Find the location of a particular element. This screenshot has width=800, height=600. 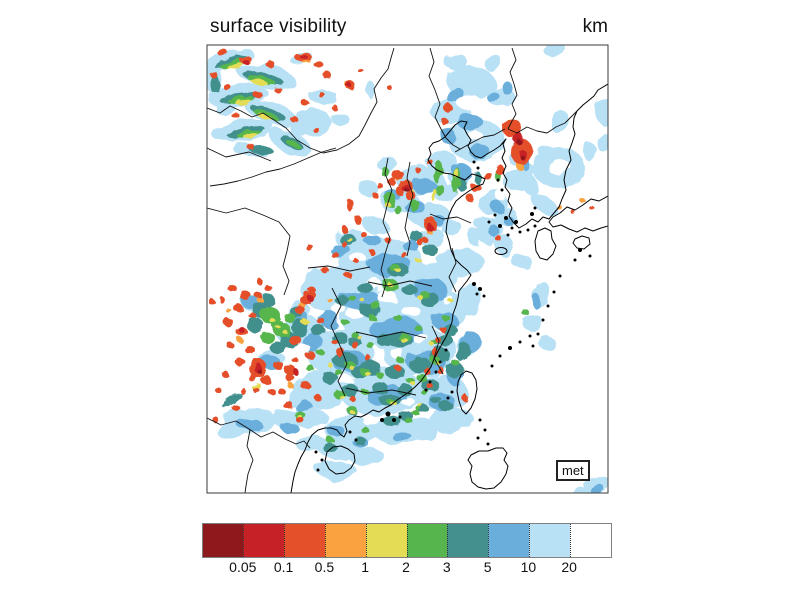

colorbar-tick-label: 0.1 is located at coordinates (283, 567).